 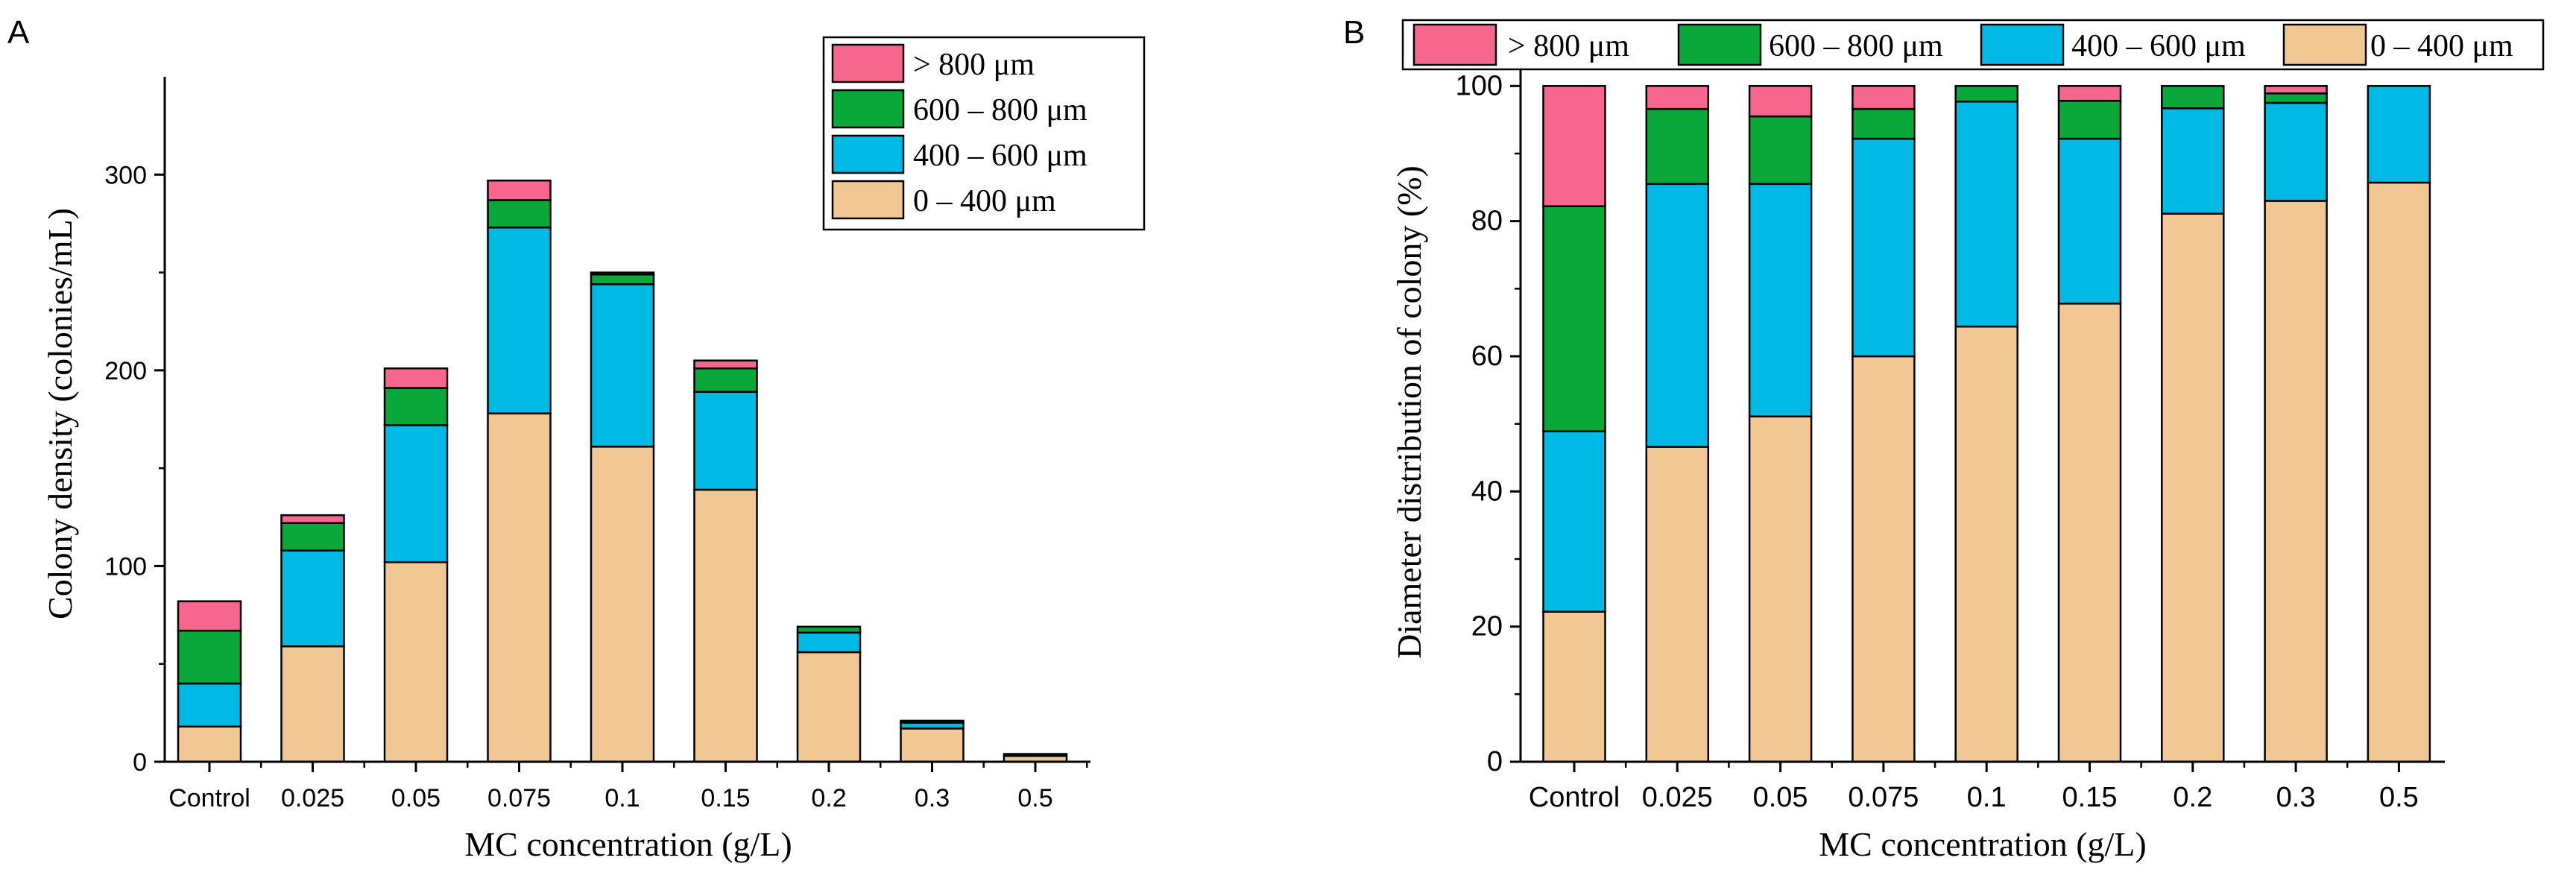 What do you see at coordinates (2089, 93) in the screenshot?
I see `panel-b-bar->800-0.15` at bounding box center [2089, 93].